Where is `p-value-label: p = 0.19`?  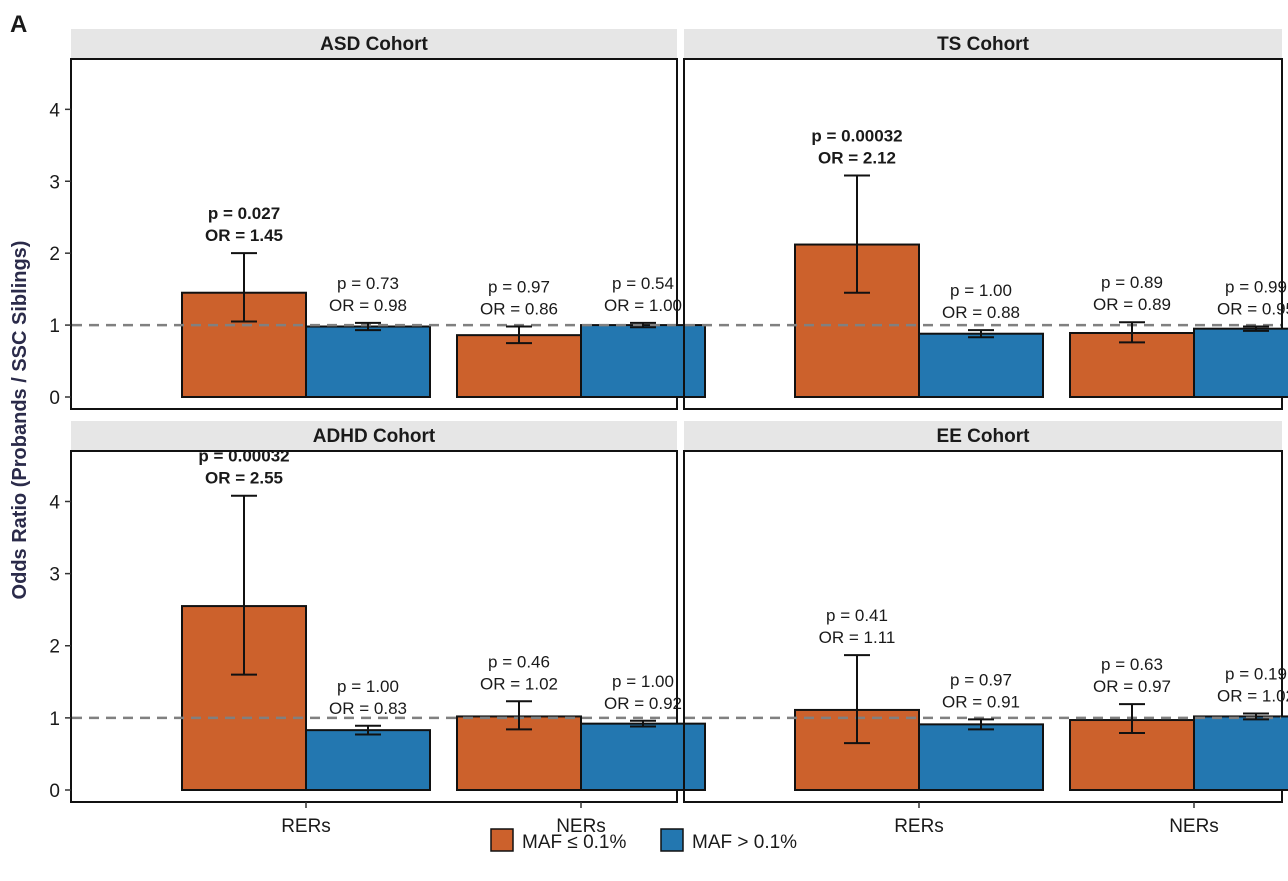 p-value-label: p = 0.19 is located at coordinates (1256, 674).